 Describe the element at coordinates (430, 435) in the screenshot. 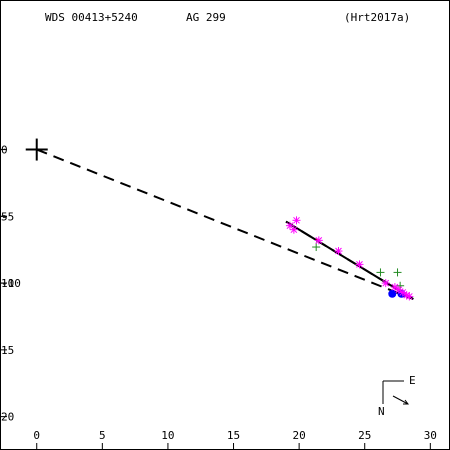

I see `x-tick-label: 30` at that location.